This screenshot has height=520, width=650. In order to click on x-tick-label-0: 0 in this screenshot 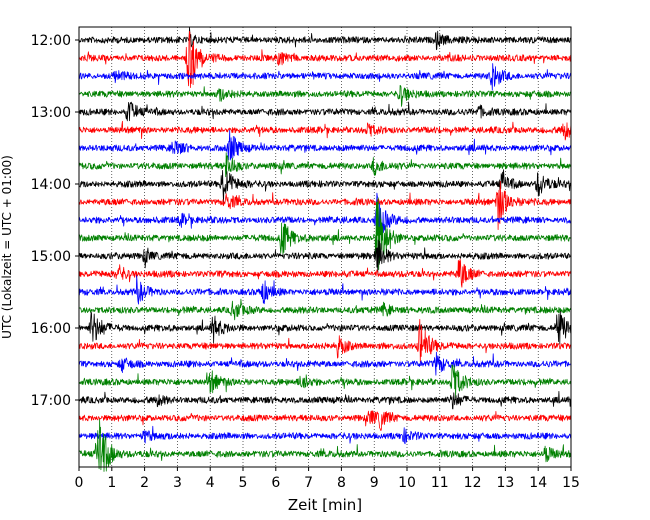, I will do `click(79, 483)`.